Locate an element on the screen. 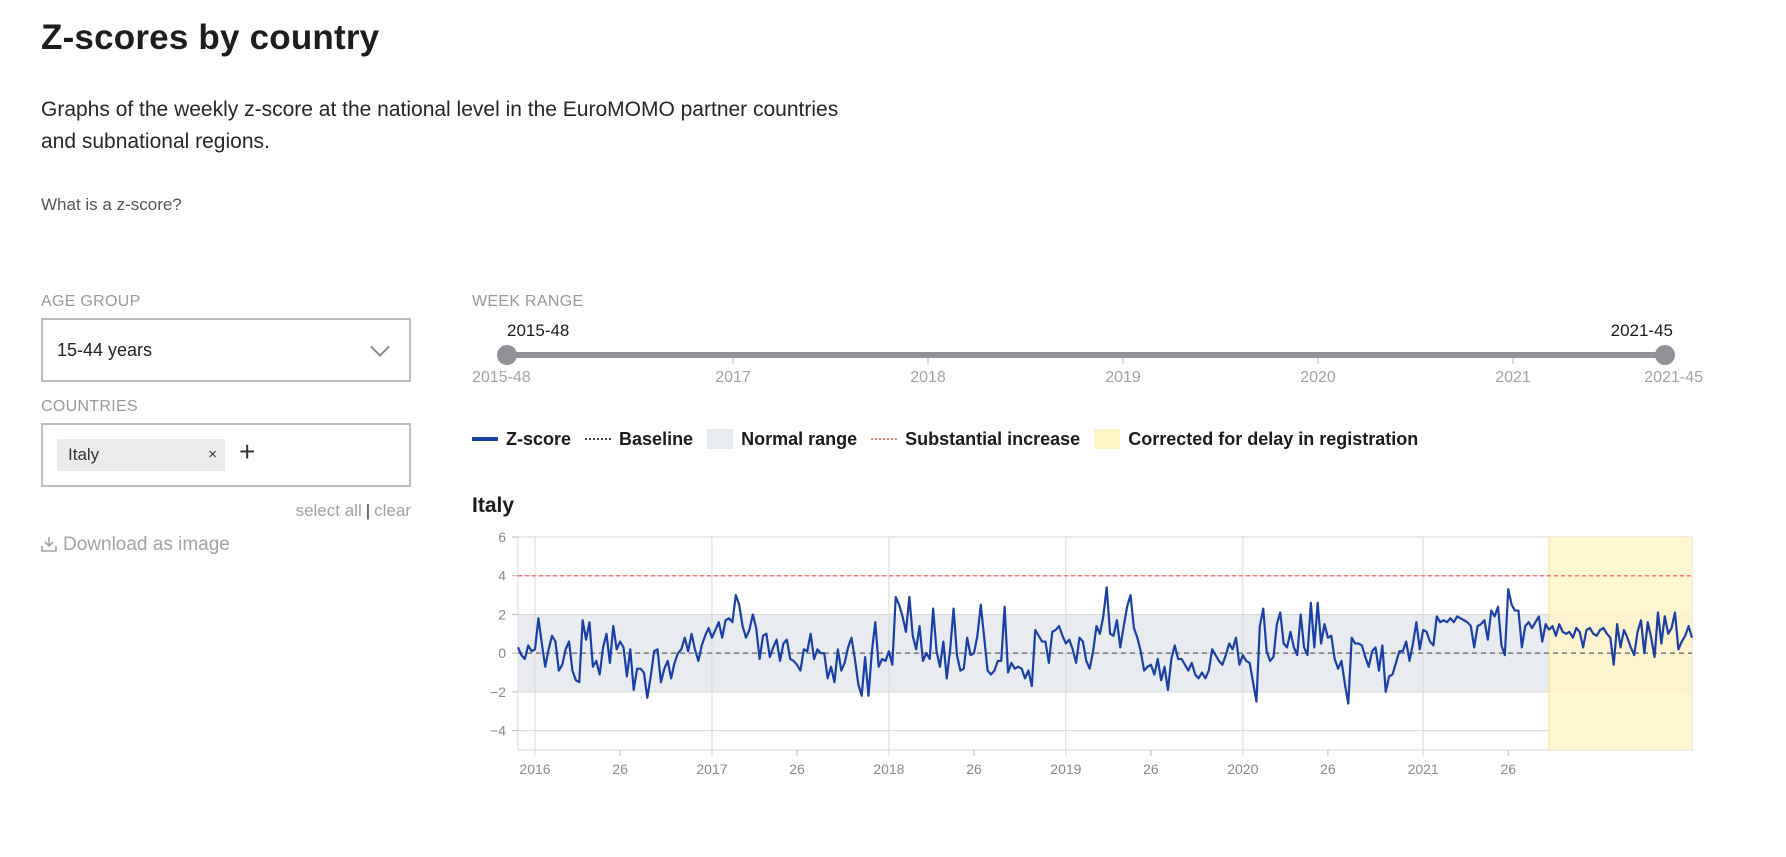  range-end-value: 2021-45 is located at coordinates (1642, 330).